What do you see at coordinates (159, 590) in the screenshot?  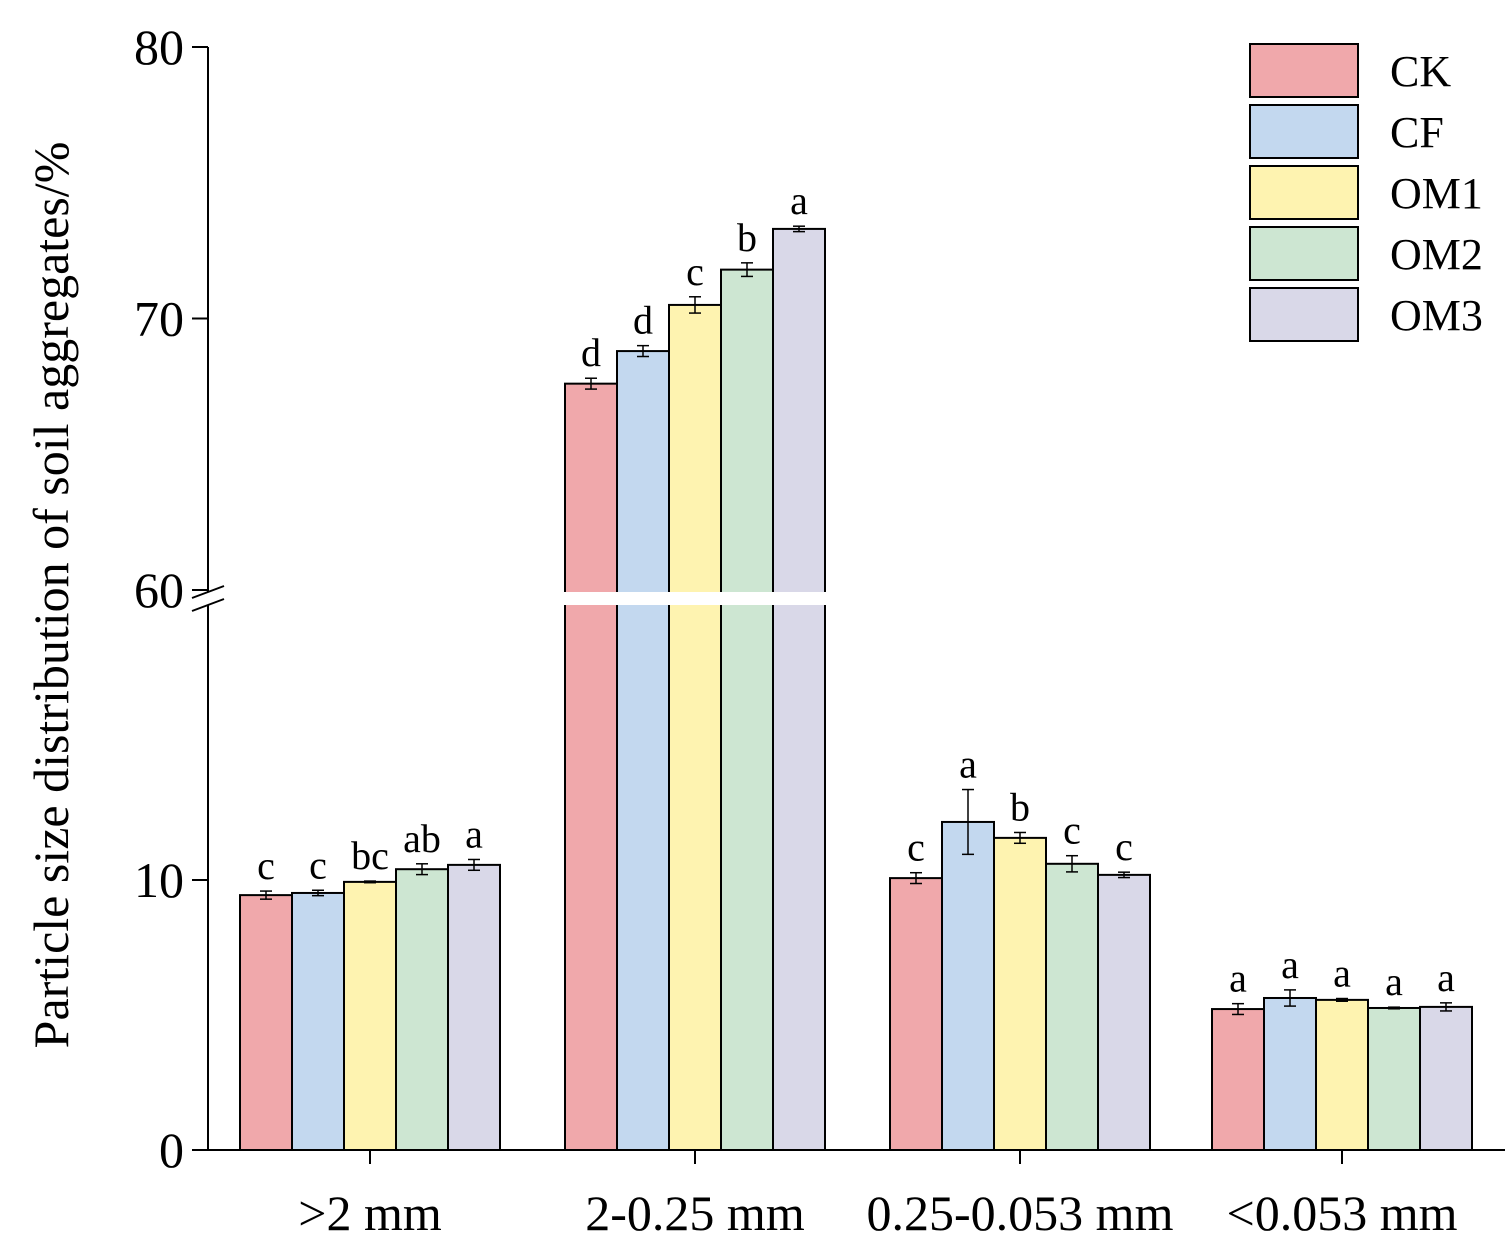 I see `y-tick-label: 60` at bounding box center [159, 590].